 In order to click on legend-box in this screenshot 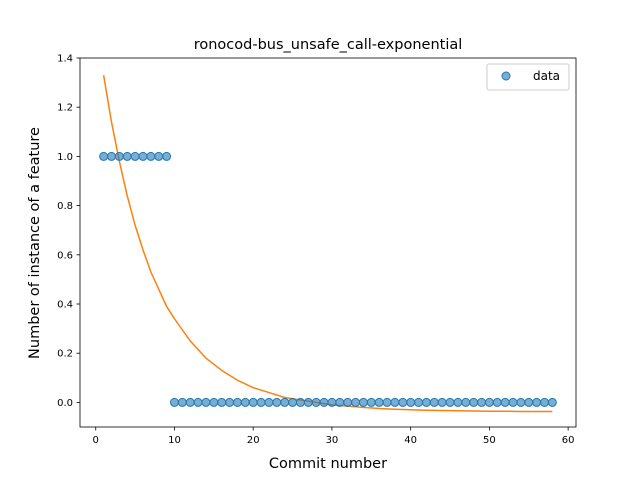, I will do `click(528, 77)`.